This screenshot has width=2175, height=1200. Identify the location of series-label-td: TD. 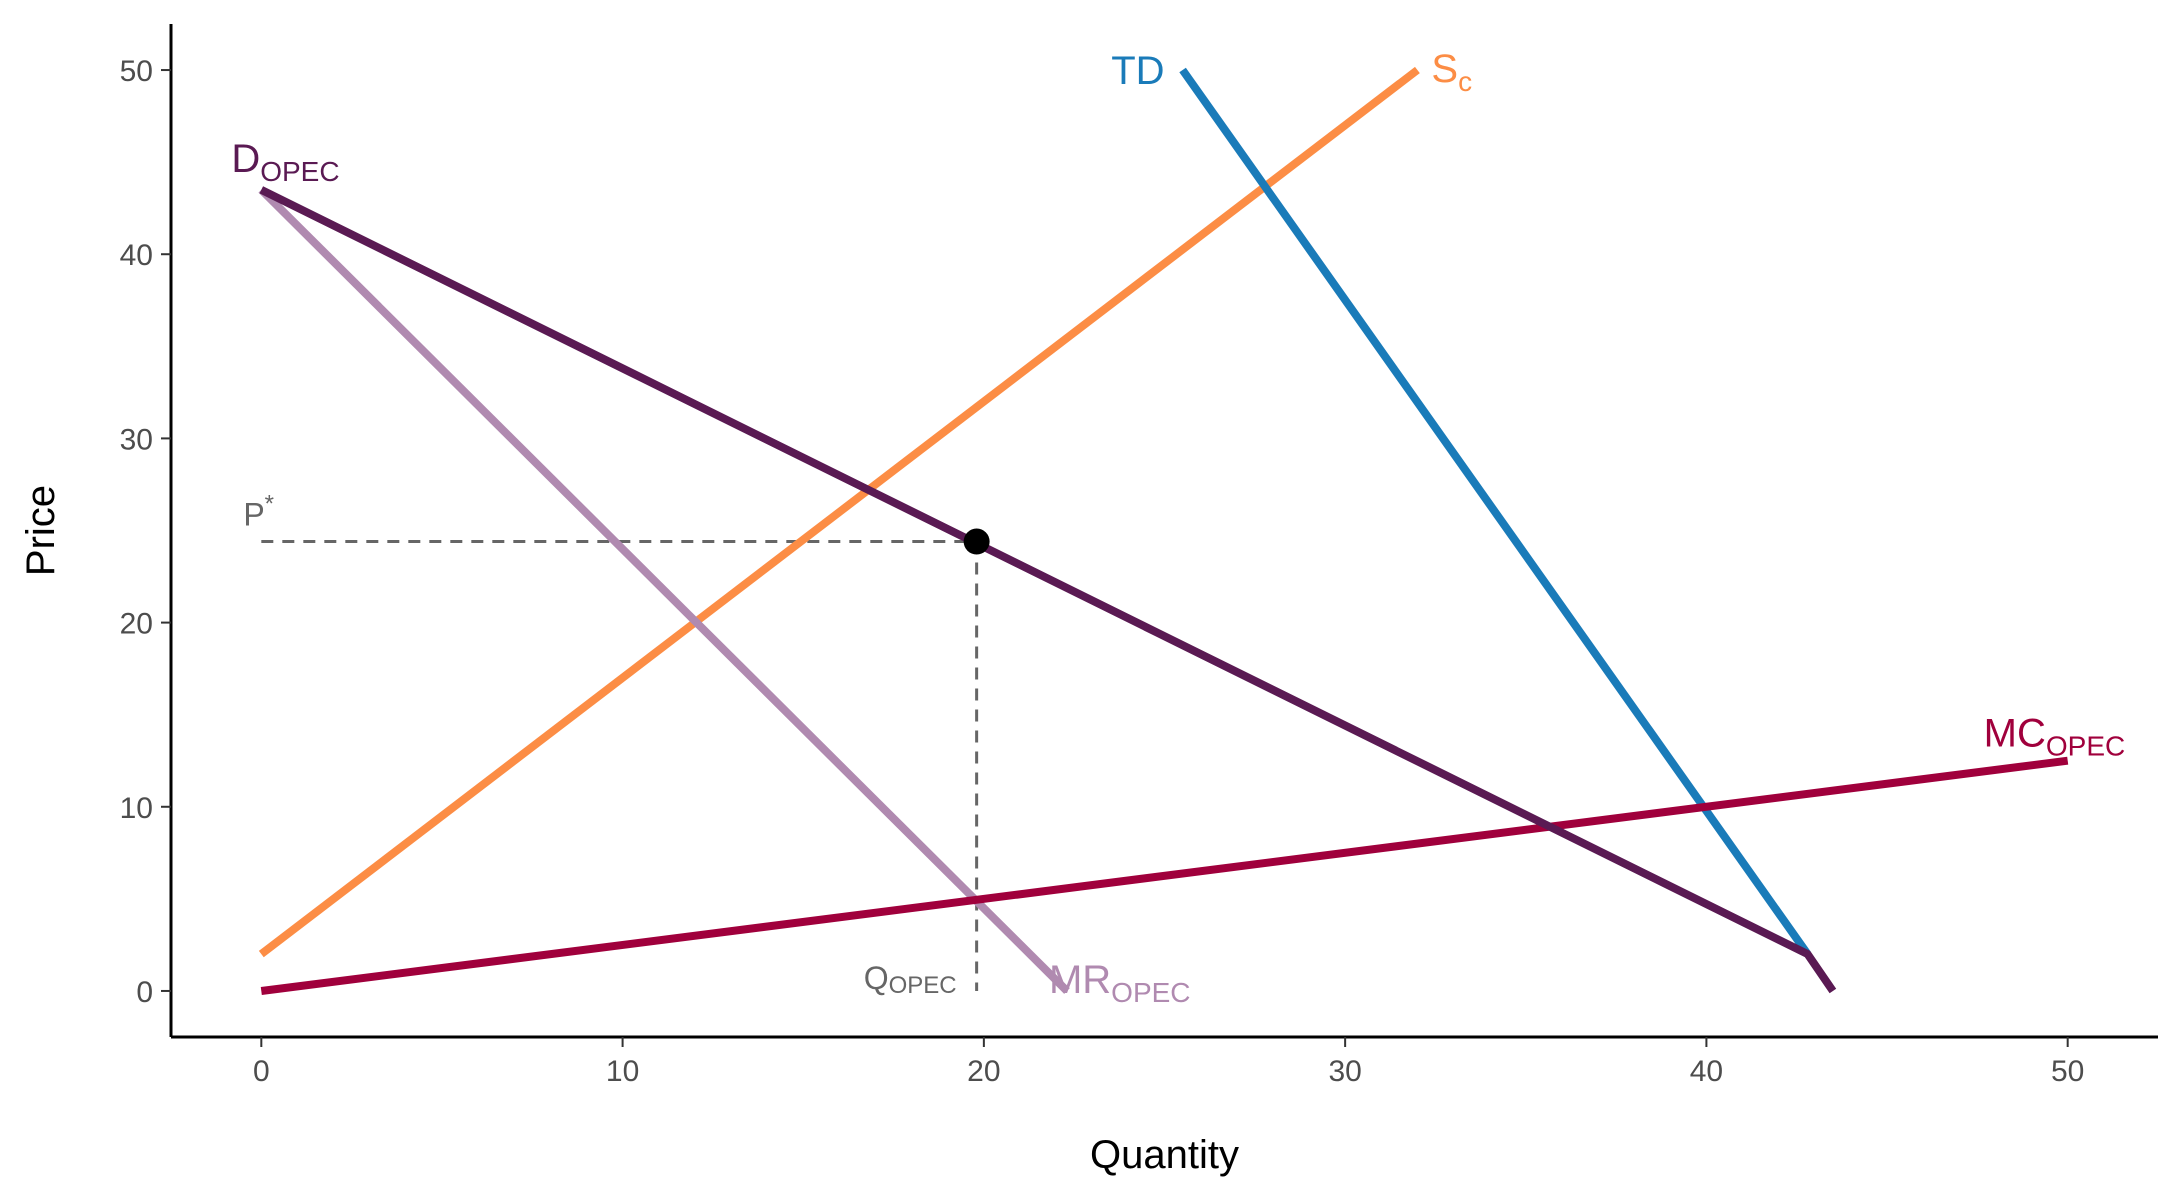
(1137, 71).